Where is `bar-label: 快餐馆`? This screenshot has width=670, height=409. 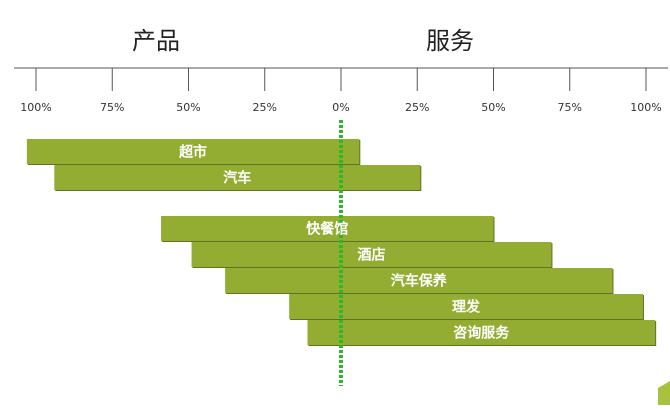
bar-label: 快餐馆 is located at coordinates (327, 229).